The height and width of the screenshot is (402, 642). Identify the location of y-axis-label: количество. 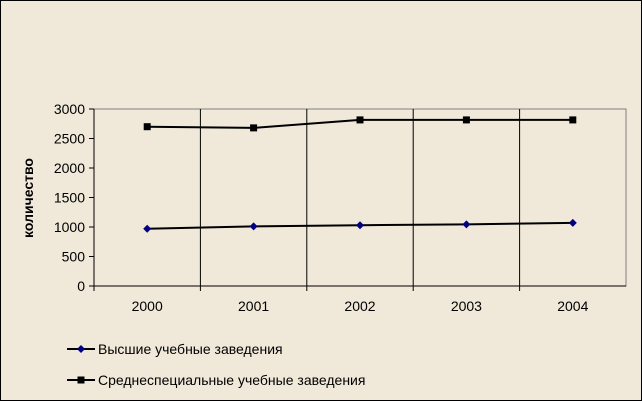
(28, 198).